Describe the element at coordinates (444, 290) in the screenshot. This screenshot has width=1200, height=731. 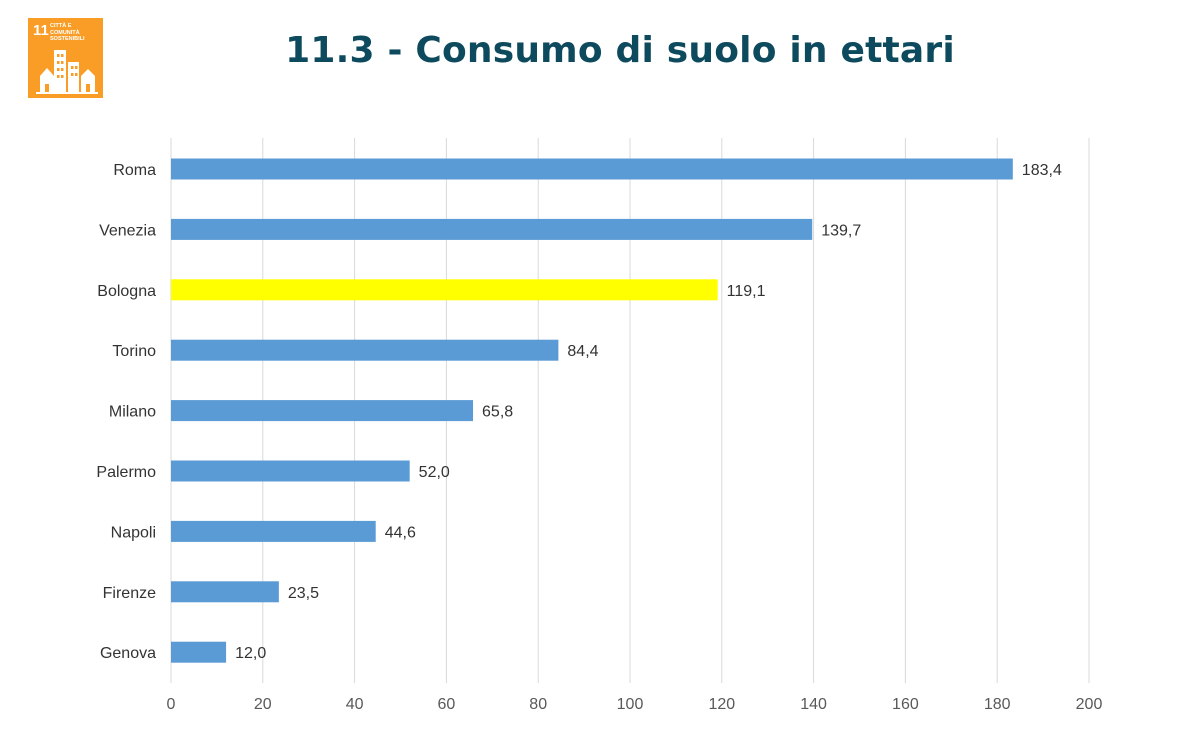
I see `bar-bologna` at that location.